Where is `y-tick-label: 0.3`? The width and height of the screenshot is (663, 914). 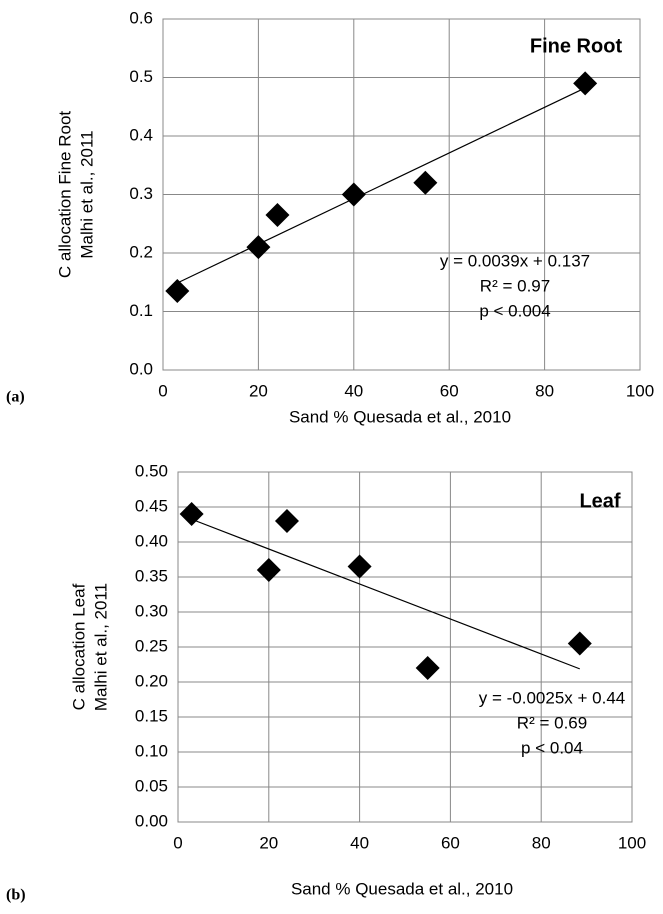 y-tick-label: 0.3 is located at coordinates (141, 193).